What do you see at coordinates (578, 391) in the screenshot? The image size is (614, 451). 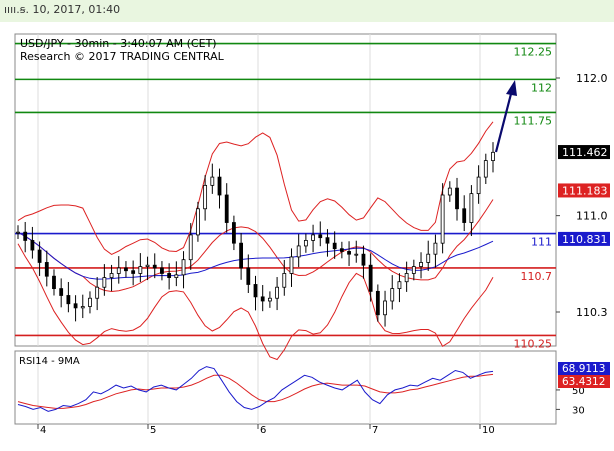 I see `rsi-tick-label: 50` at bounding box center [578, 391].